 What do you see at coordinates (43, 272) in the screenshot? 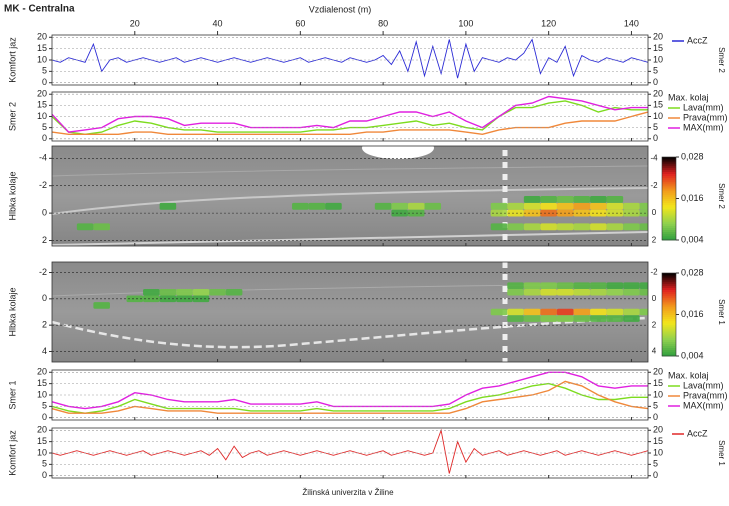
I see `y-tick-label: -2` at bounding box center [43, 272].